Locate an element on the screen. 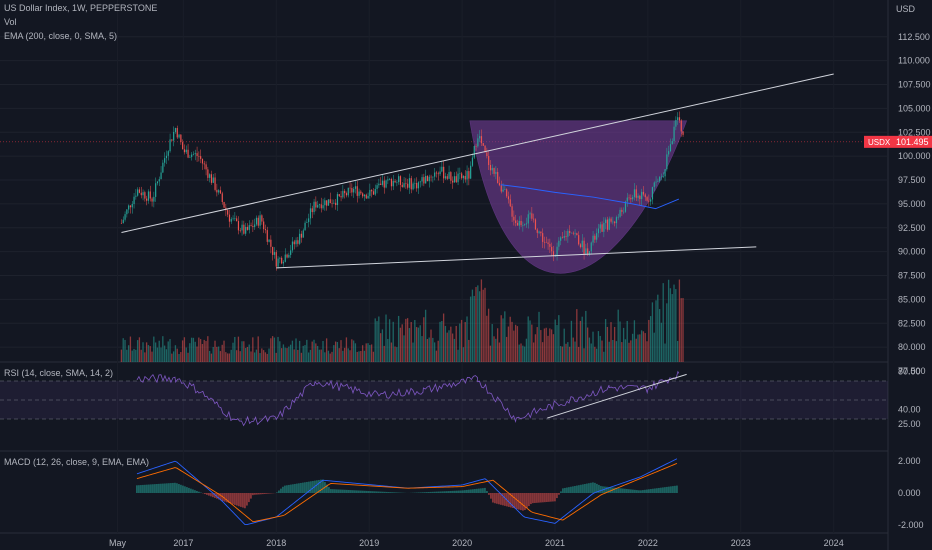 The height and width of the screenshot is (550, 932). rsi-tick-label: 40.00 is located at coordinates (909, 410).